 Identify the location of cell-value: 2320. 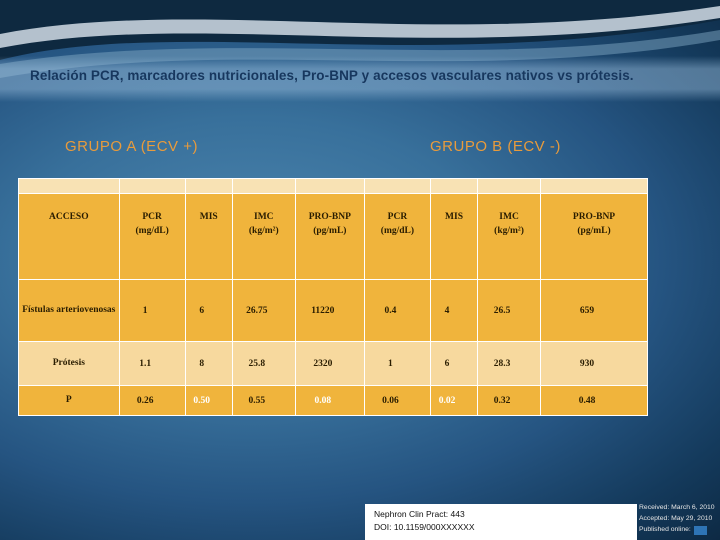
(329, 363).